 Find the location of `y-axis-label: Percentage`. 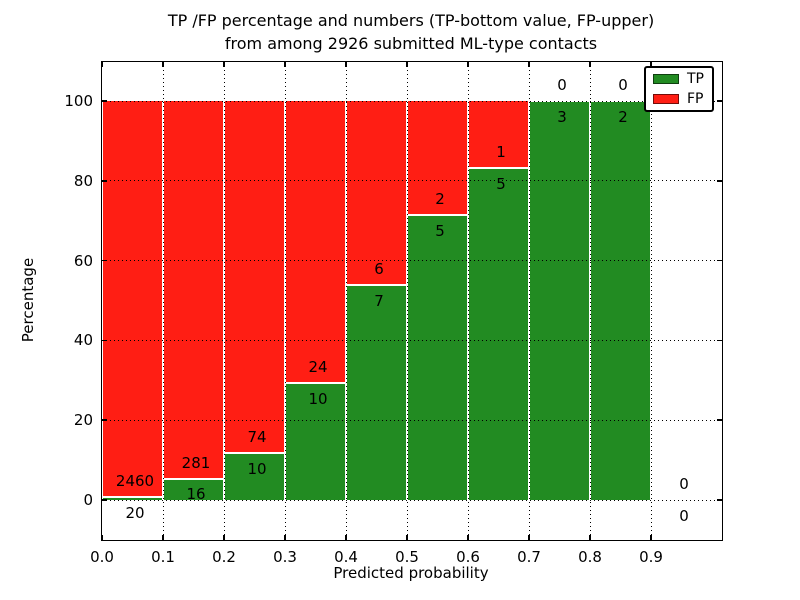

y-axis-label: Percentage is located at coordinates (28, 300).